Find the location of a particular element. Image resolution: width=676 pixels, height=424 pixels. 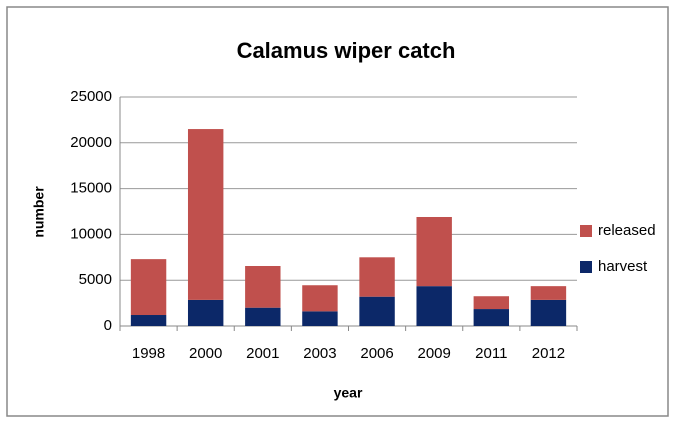

x-tick-label: 2009 is located at coordinates (434, 353).